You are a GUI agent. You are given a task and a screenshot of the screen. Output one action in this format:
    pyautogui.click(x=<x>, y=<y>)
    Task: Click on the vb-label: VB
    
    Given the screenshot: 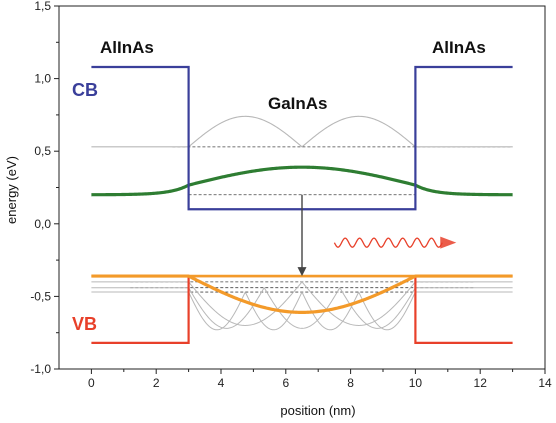 What is the action you would take?
    pyautogui.click(x=84, y=324)
    